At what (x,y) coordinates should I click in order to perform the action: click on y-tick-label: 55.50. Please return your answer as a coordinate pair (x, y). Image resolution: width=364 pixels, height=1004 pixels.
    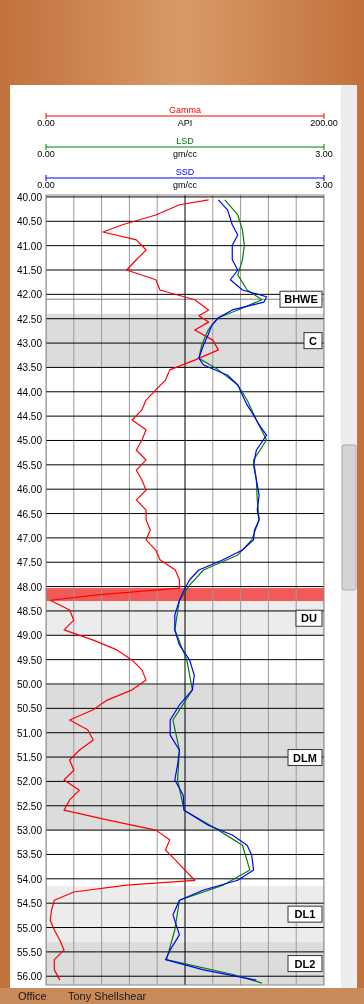
    Looking at the image, I should click on (29, 952).